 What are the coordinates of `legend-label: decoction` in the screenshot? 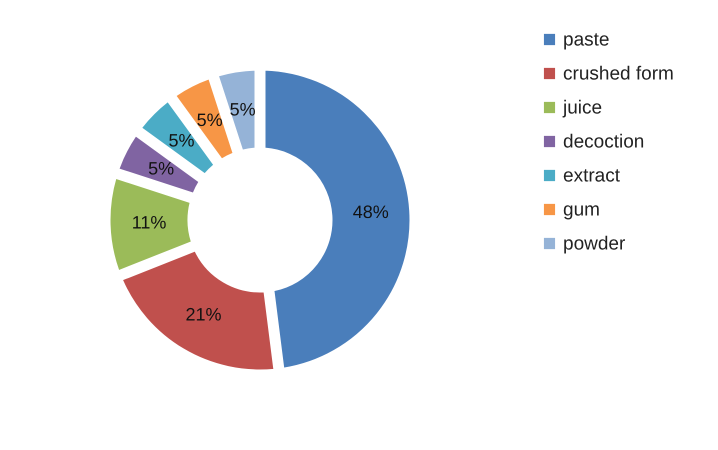 It's located at (603, 142).